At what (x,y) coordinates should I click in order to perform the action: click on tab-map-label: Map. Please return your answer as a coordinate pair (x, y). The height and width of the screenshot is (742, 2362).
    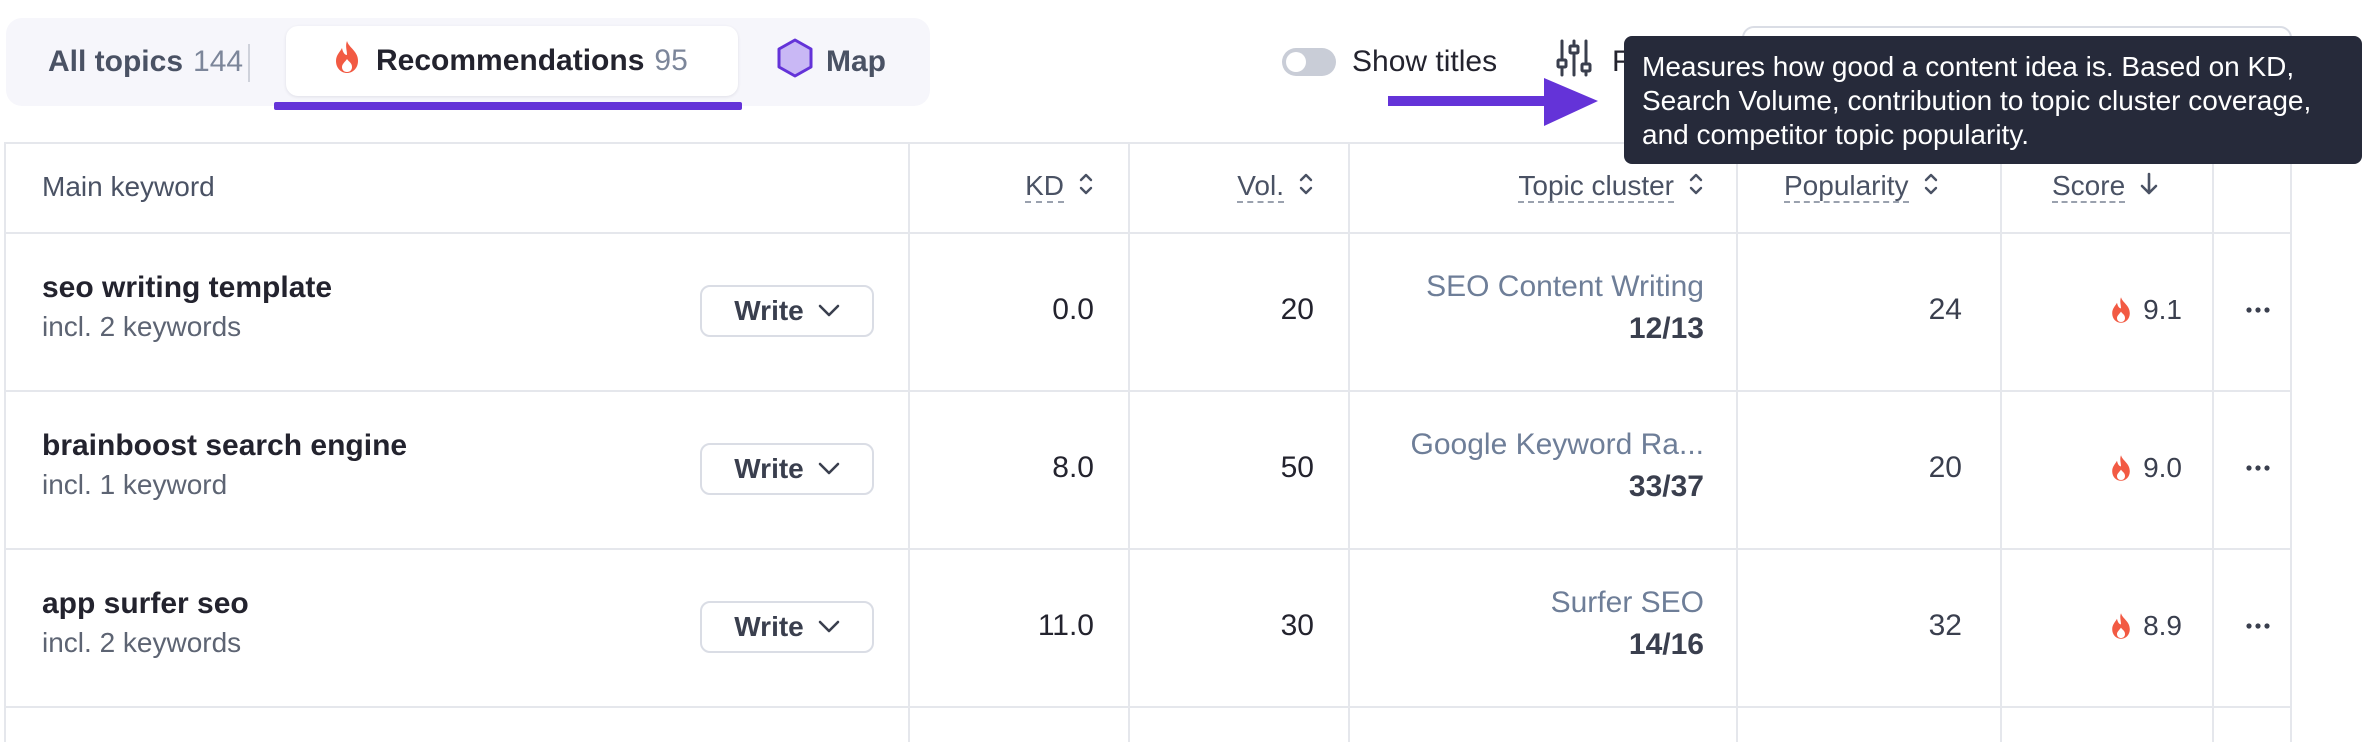
    Looking at the image, I should click on (856, 61).